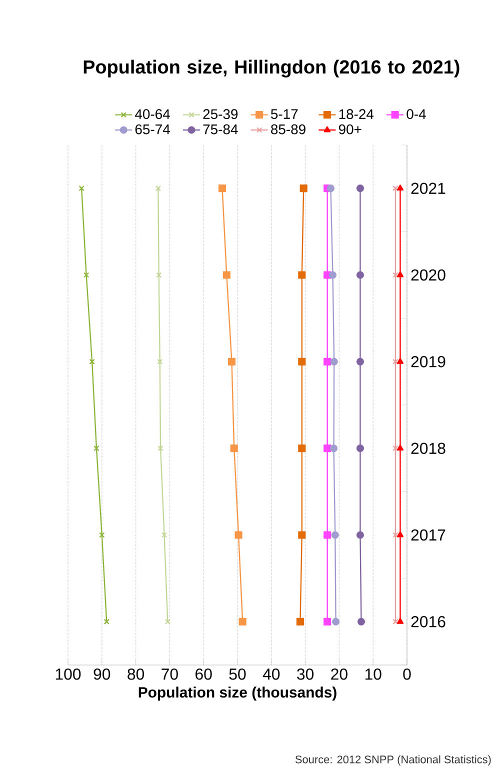 This screenshot has height=773, width=501. What do you see at coordinates (428, 622) in the screenshot?
I see `y-tick-label: 2016` at bounding box center [428, 622].